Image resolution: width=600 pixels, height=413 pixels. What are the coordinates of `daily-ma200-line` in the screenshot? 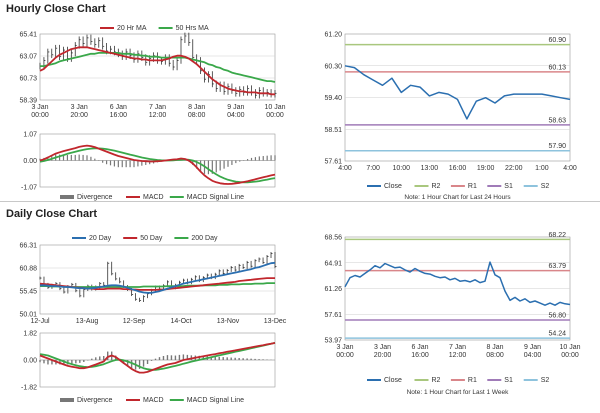 It's located at (157, 285).